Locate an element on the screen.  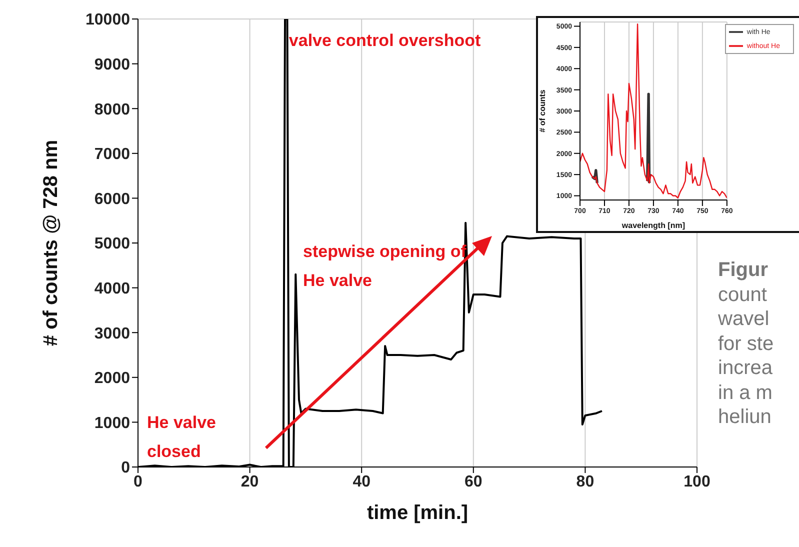
x-tick-label: 60 is located at coordinates (473, 481).